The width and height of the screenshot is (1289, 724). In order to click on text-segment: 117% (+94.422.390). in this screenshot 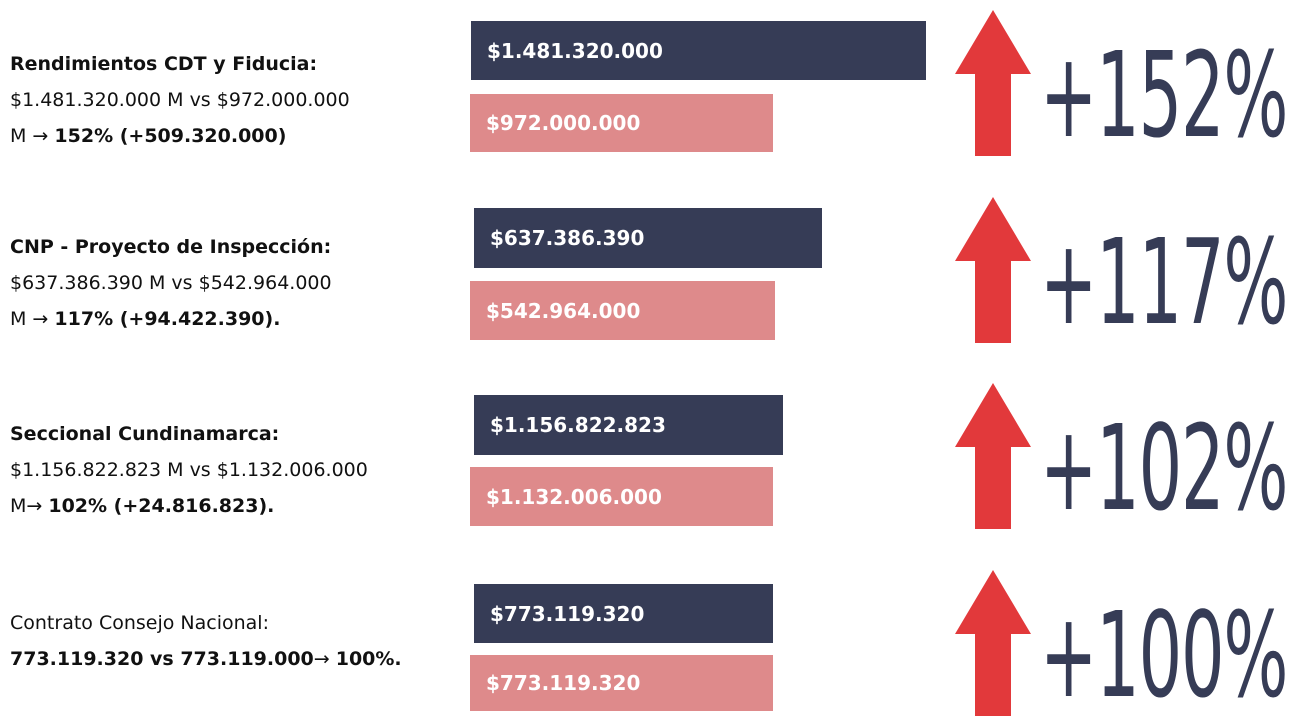, I will do `click(167, 319)`.